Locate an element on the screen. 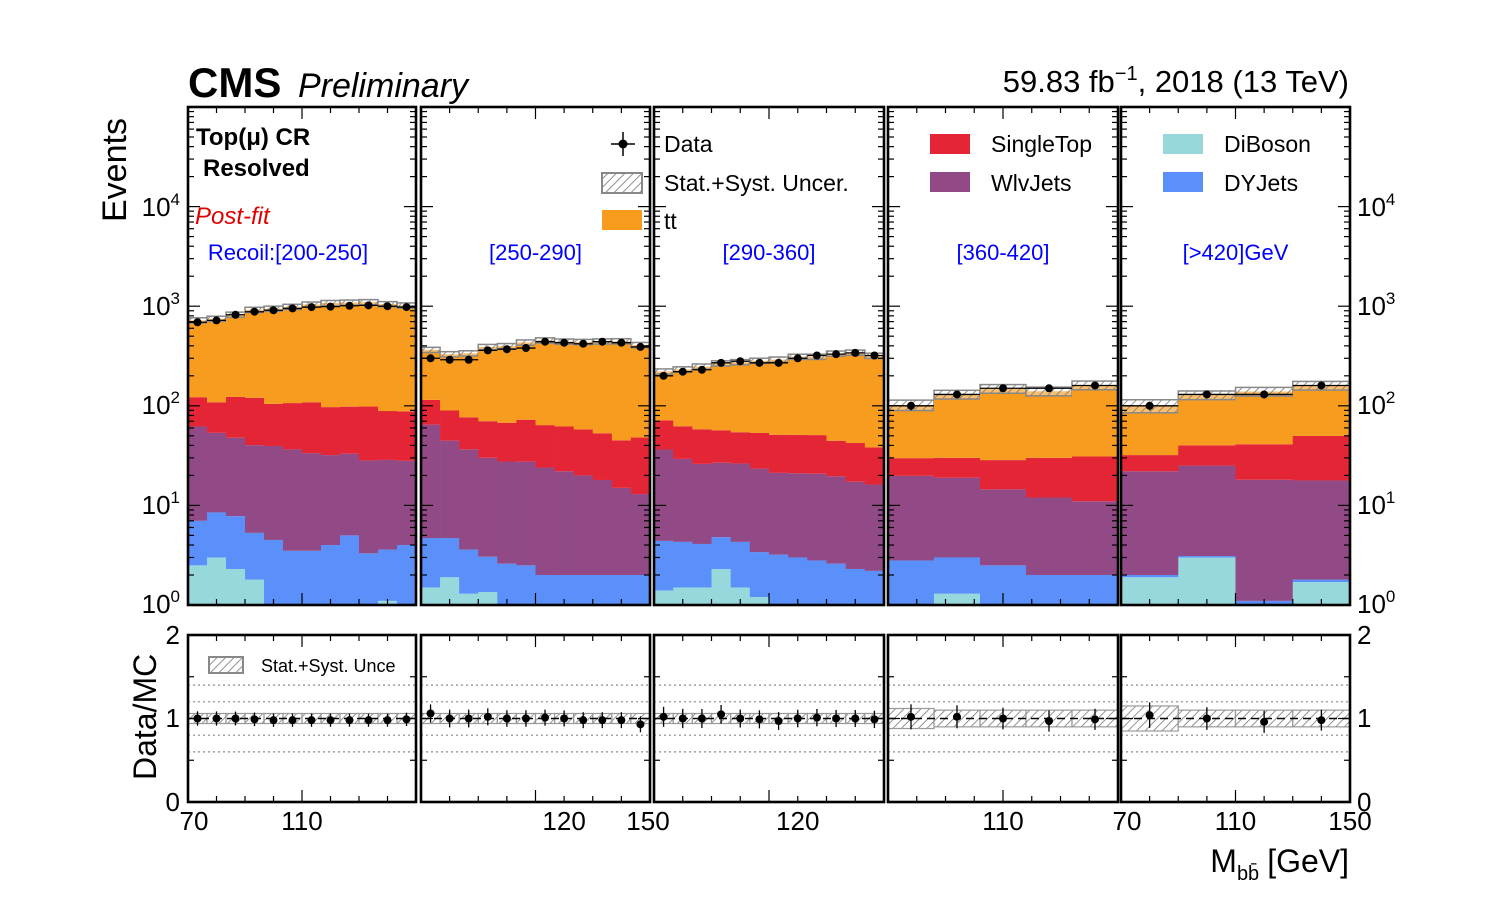  legend-entry-tt: tt is located at coordinates (639, 221).